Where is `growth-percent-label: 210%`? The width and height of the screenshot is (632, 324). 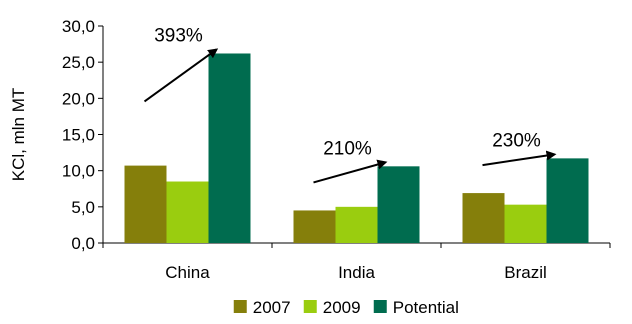
growth-percent-label: 210% is located at coordinates (347, 148).